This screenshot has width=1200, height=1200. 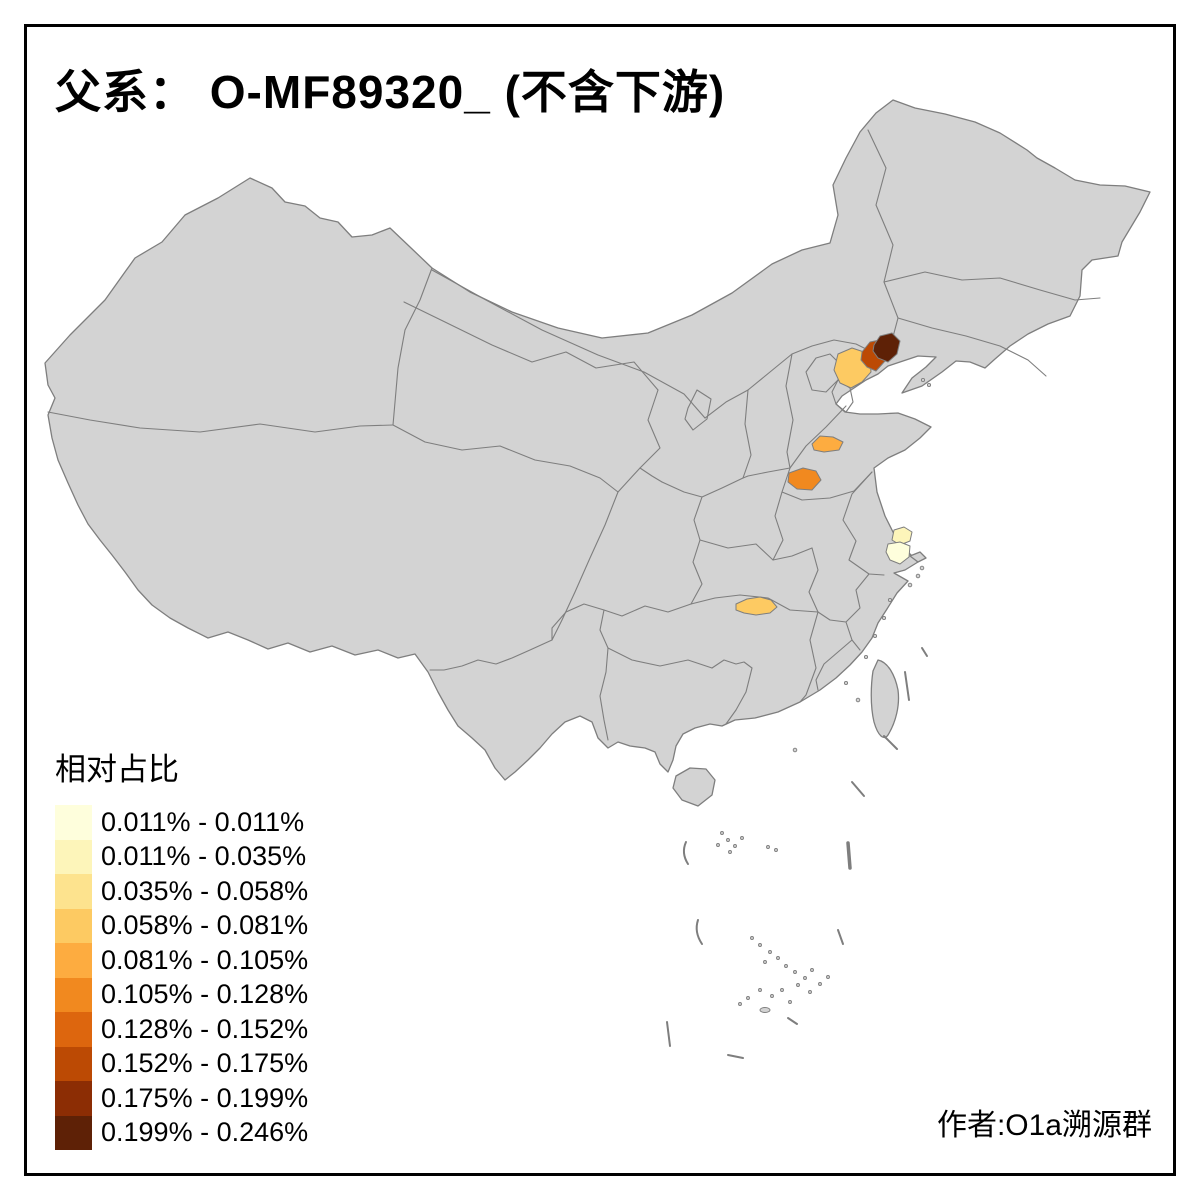 I want to click on legend-item: 0.152% - 0.175%, so click(x=182, y=1063).